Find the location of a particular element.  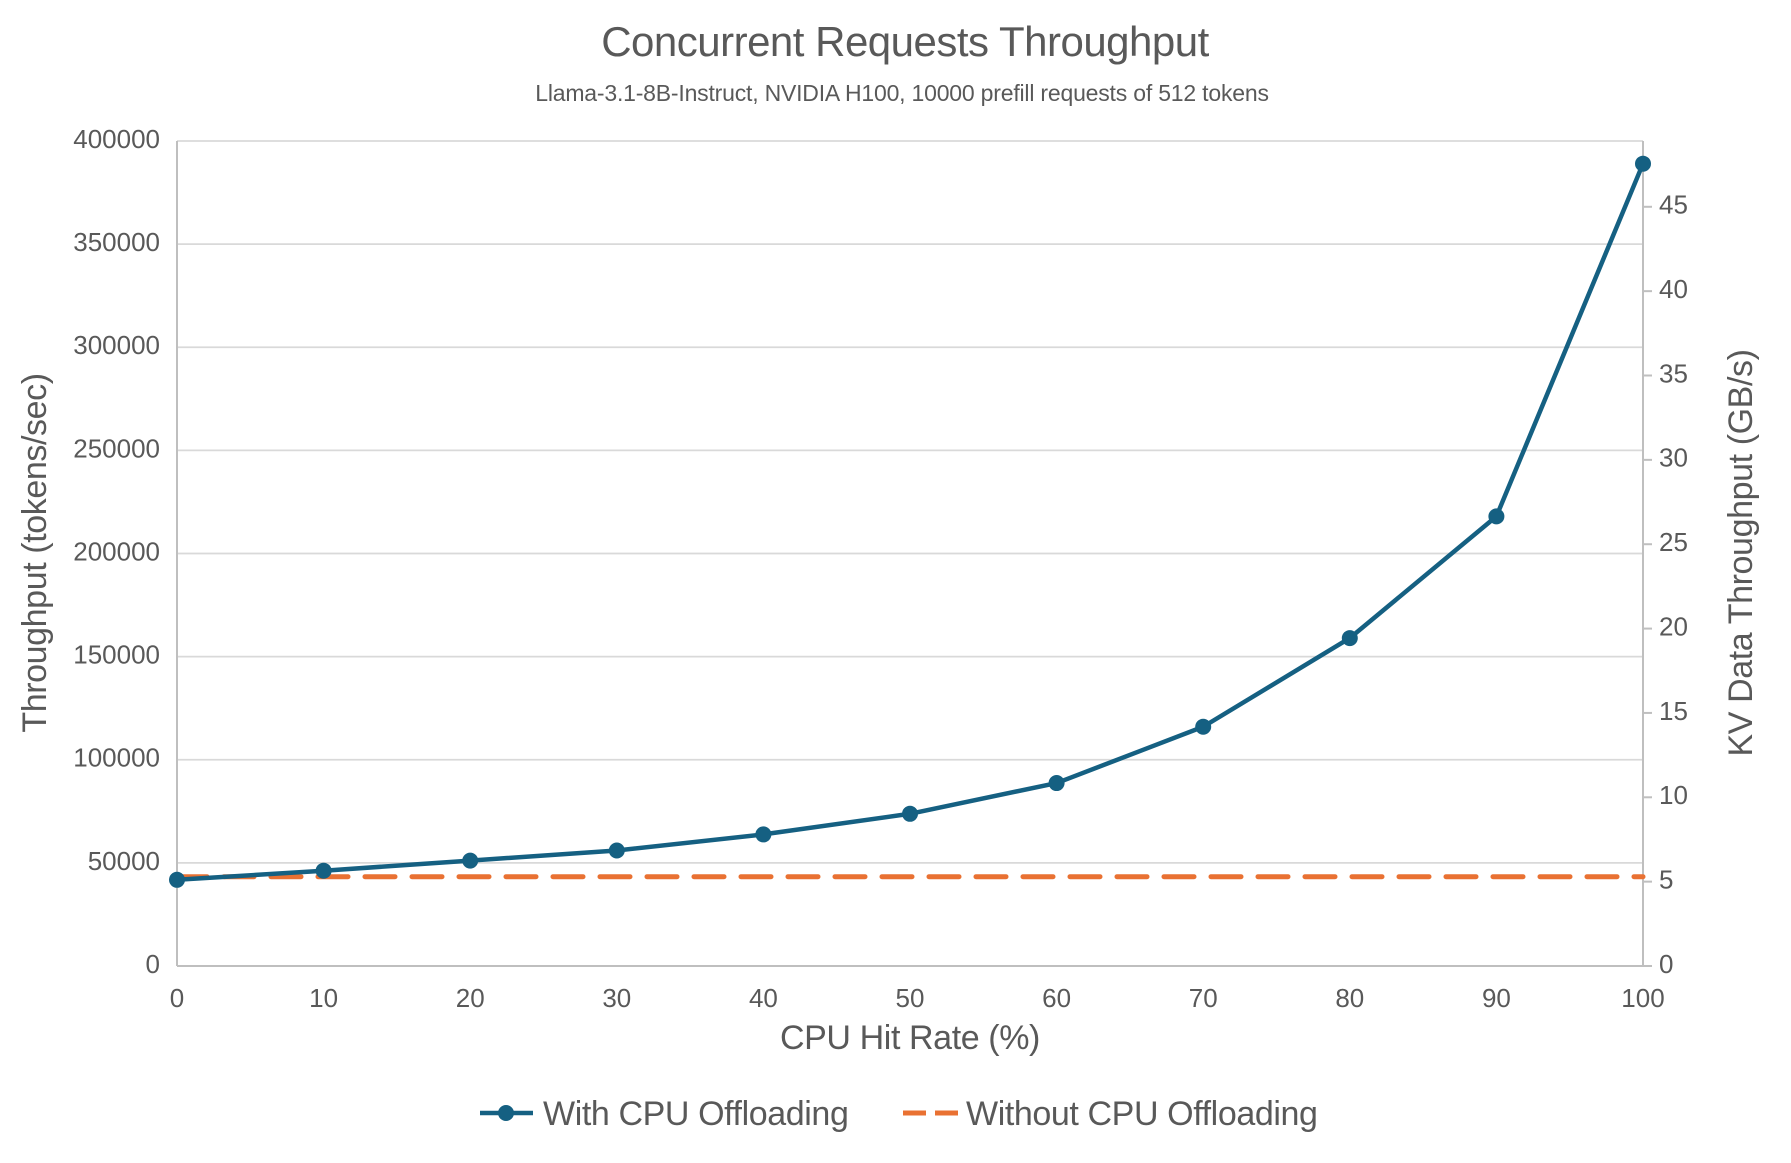

x-tick-label: 80 is located at coordinates (1349, 998).